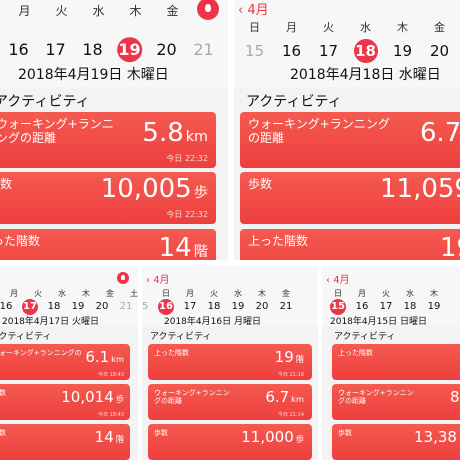  I want to click on day-15-selected: 15, so click(338, 306).